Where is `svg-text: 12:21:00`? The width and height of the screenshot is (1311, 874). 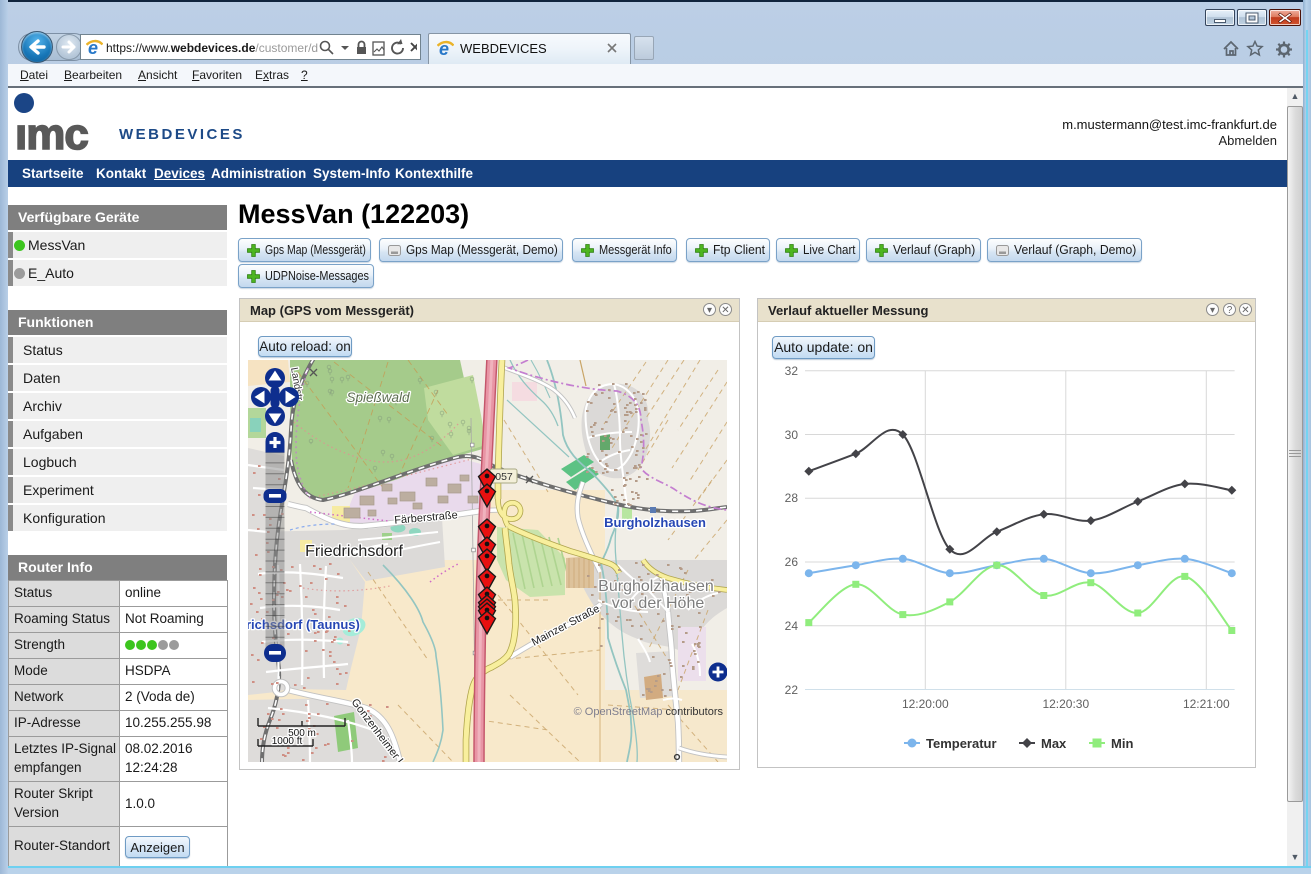
svg-text: 12:21:00 is located at coordinates (1206, 704).